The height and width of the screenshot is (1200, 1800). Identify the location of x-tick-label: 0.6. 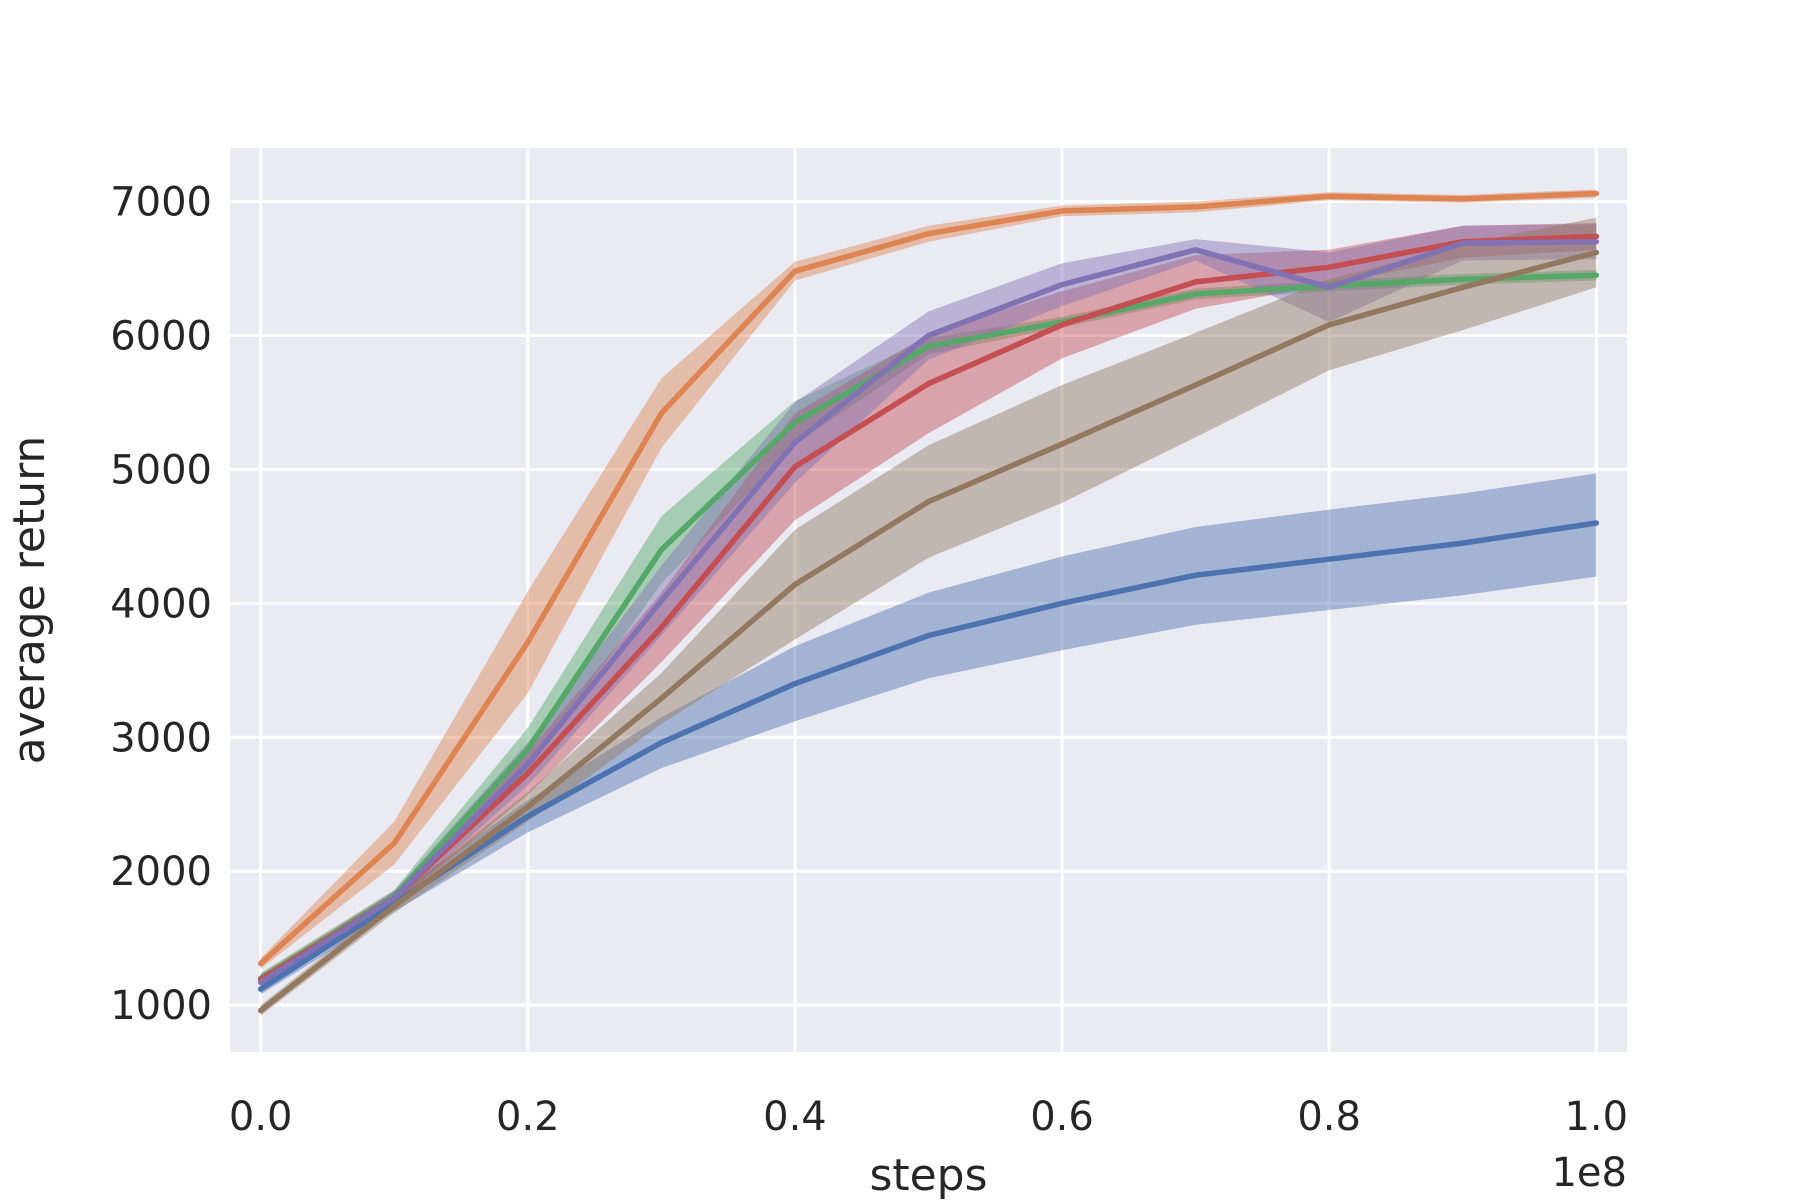
(1062, 1117).